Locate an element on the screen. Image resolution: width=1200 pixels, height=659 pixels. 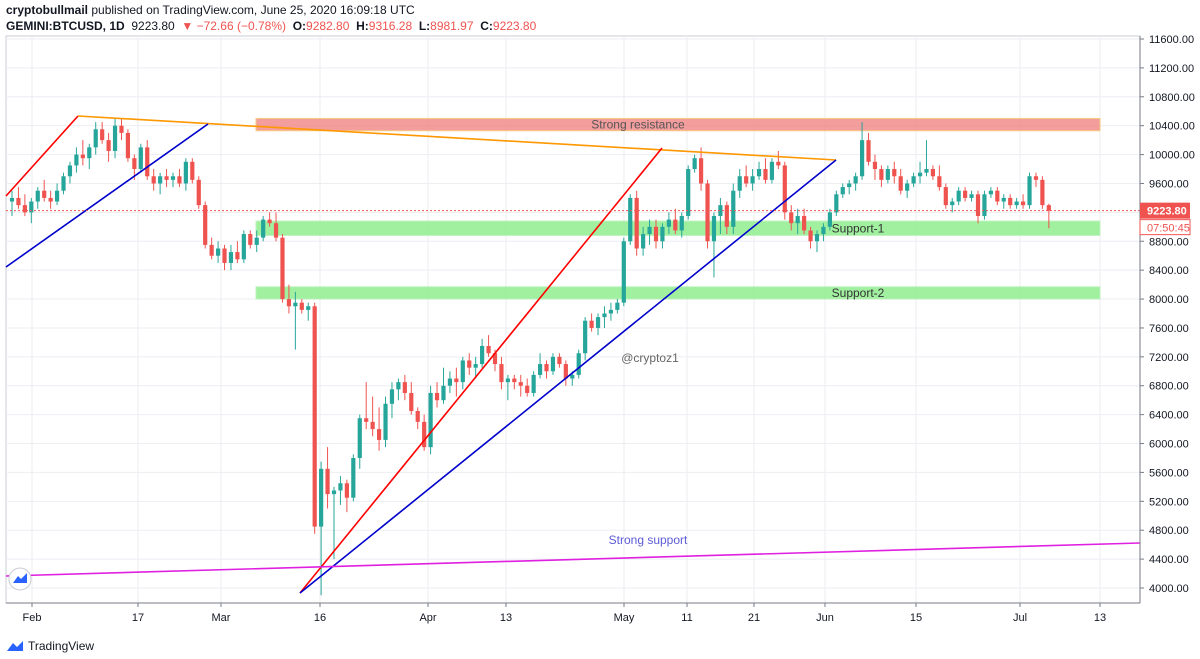
last-price: 9223.80 is located at coordinates (153, 26).